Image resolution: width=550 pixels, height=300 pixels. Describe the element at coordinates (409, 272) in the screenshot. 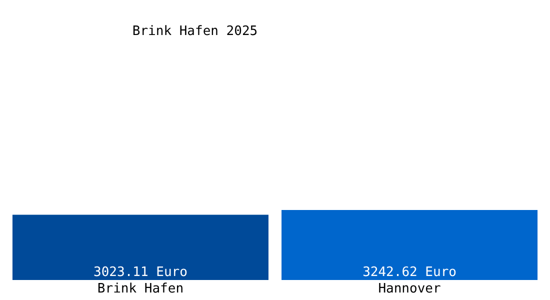

I see `data-label: 3242.62 Euro` at that location.